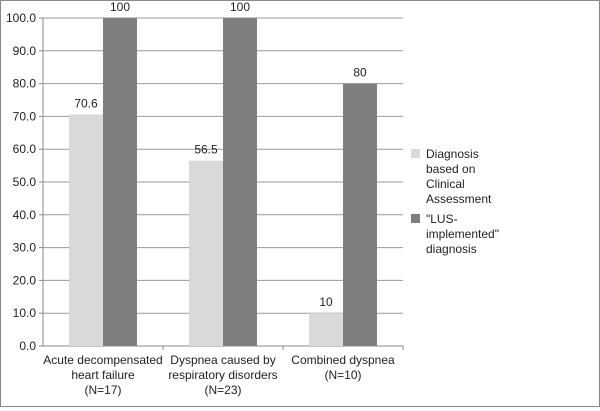 Image resolution: width=600 pixels, height=411 pixels. Describe the element at coordinates (25, 116) in the screenshot. I see `y-tick-label: 70.0` at that location.